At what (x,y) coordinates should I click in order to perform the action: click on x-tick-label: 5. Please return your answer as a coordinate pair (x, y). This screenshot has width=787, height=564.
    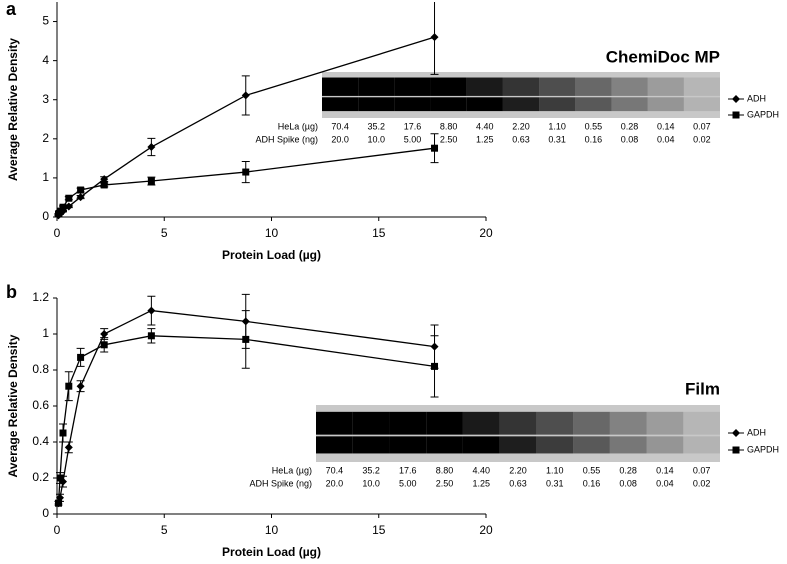
    Looking at the image, I should click on (164, 530).